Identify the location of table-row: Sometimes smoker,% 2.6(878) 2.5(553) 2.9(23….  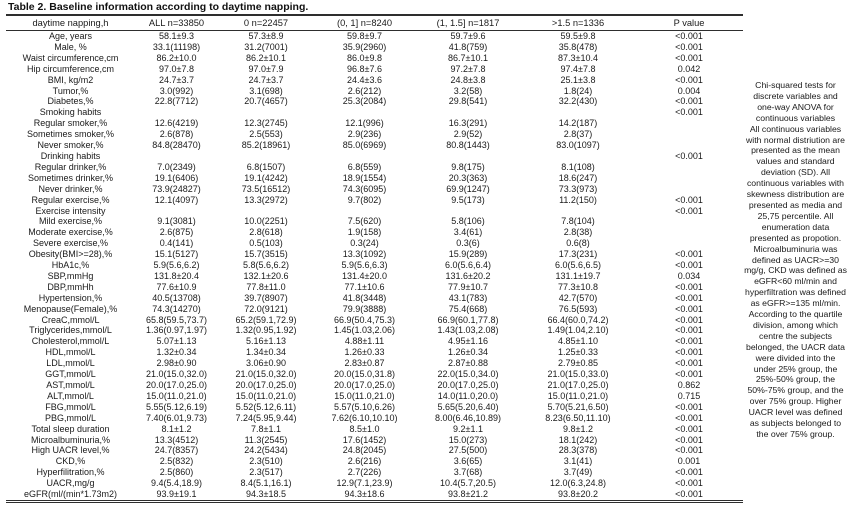
(374, 134).